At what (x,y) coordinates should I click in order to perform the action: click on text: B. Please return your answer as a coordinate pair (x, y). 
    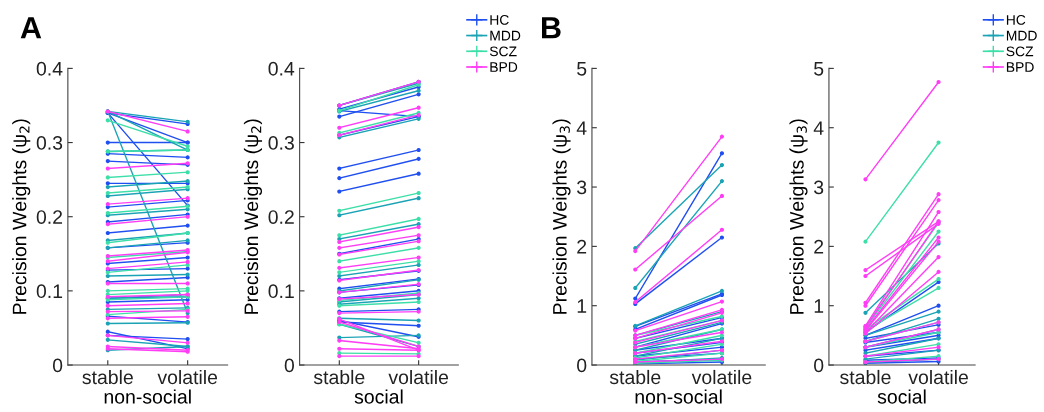
    Looking at the image, I should click on (551, 28).